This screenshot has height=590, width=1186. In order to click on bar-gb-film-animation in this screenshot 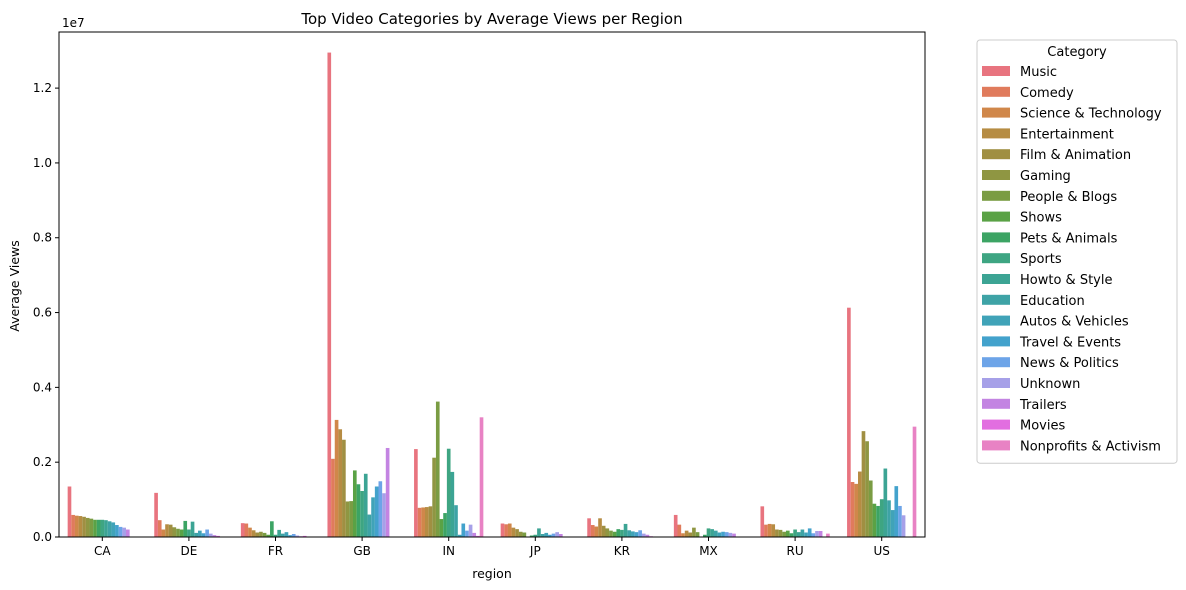, I will do `click(344, 488)`.